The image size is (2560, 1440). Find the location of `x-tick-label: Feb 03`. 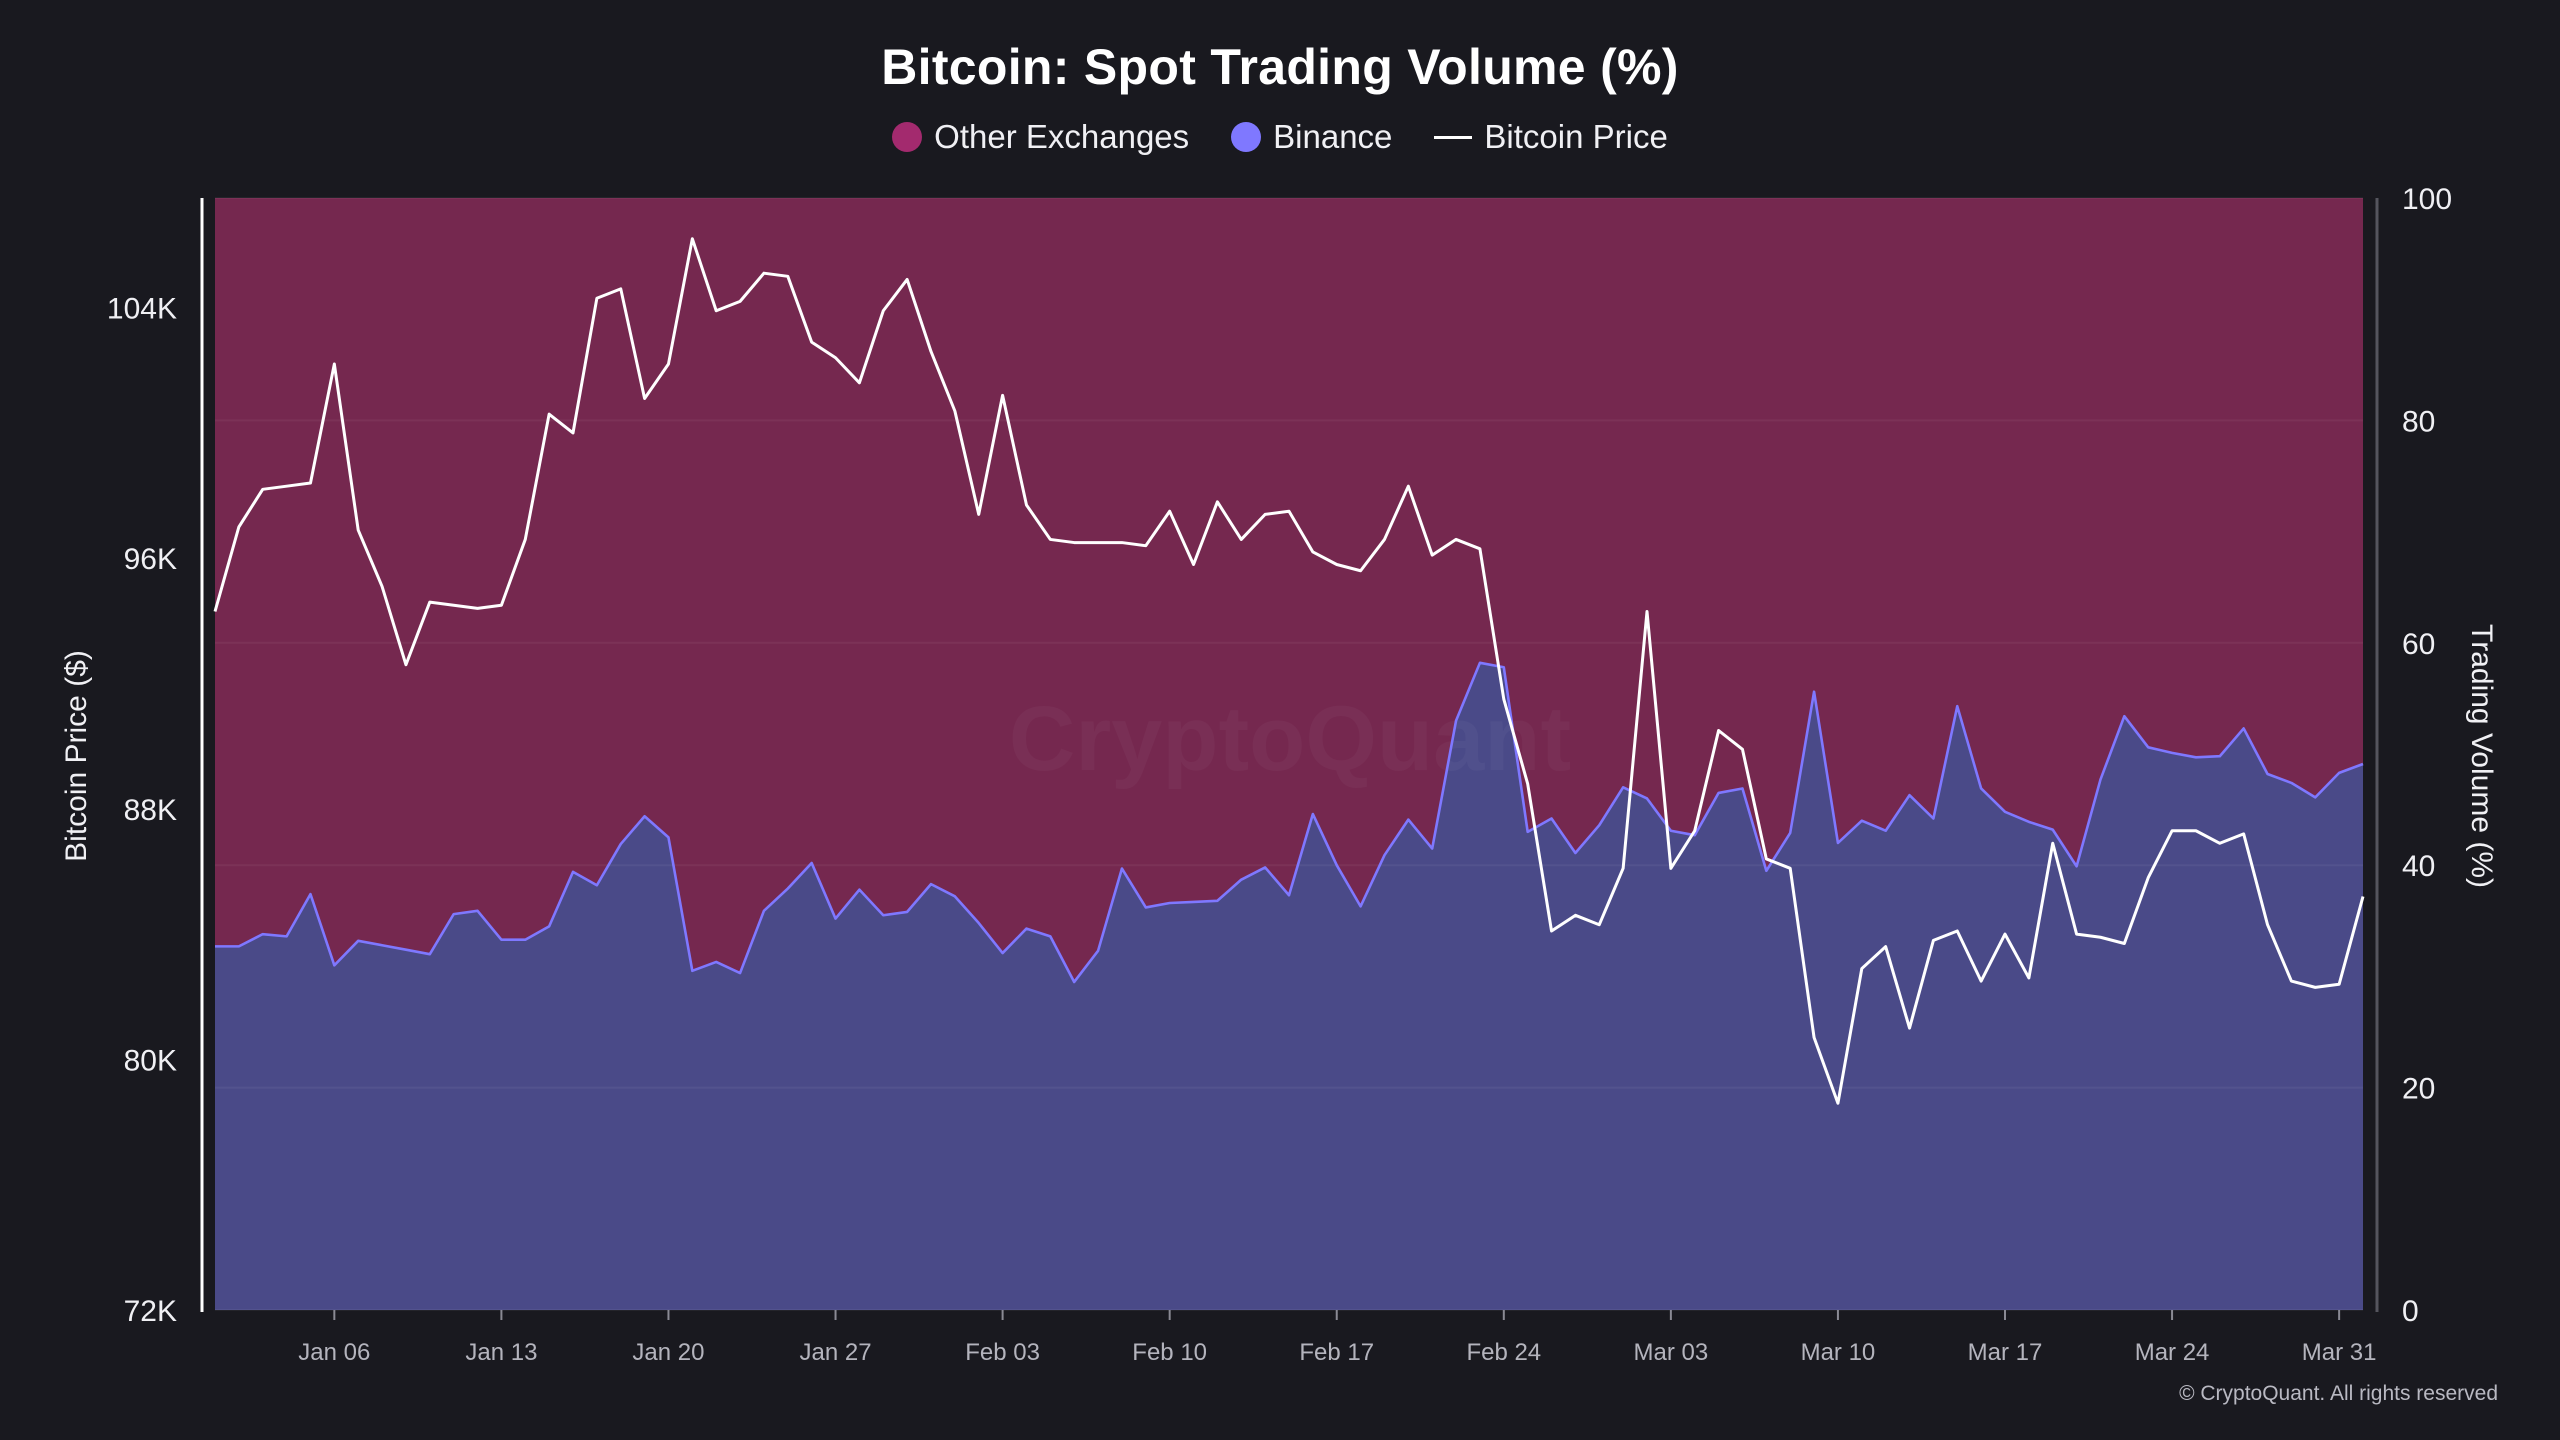

x-tick-label: Feb 03 is located at coordinates (1002, 1352).